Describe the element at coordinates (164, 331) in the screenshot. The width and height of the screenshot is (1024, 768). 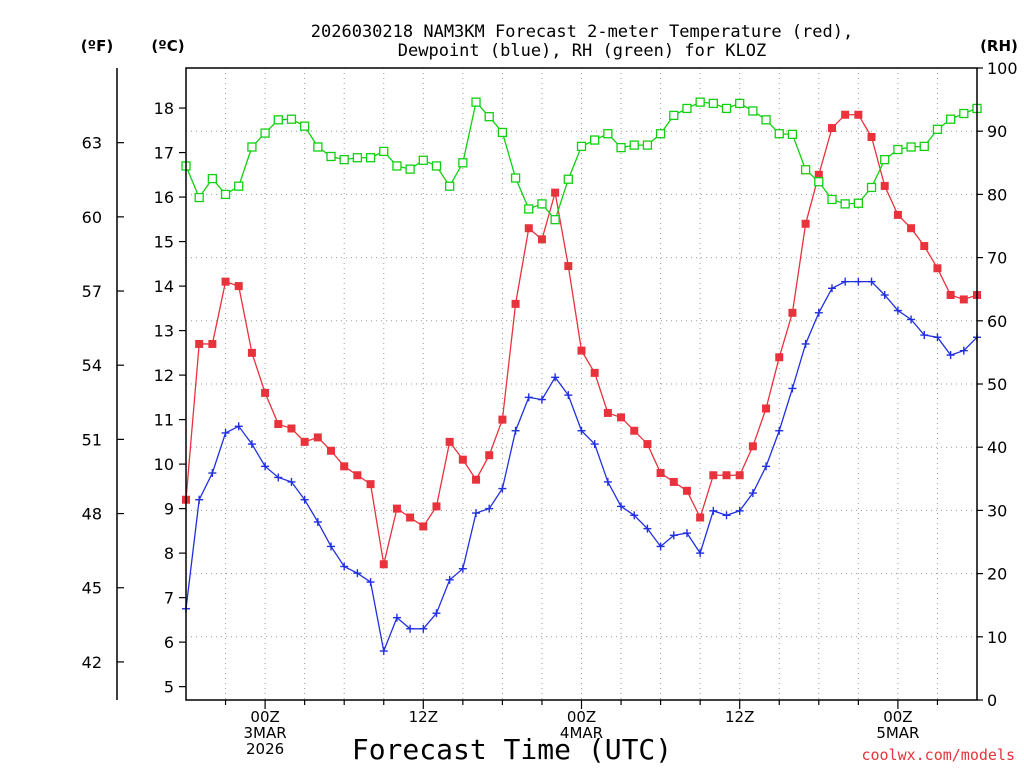
I see `celsius-tick-label: 13` at that location.